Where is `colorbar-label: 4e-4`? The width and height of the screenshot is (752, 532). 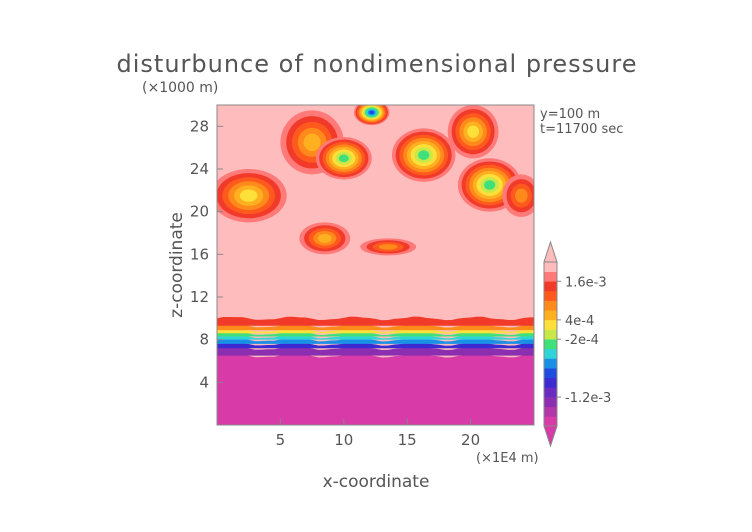
colorbar-label: 4e-4 is located at coordinates (579, 321).